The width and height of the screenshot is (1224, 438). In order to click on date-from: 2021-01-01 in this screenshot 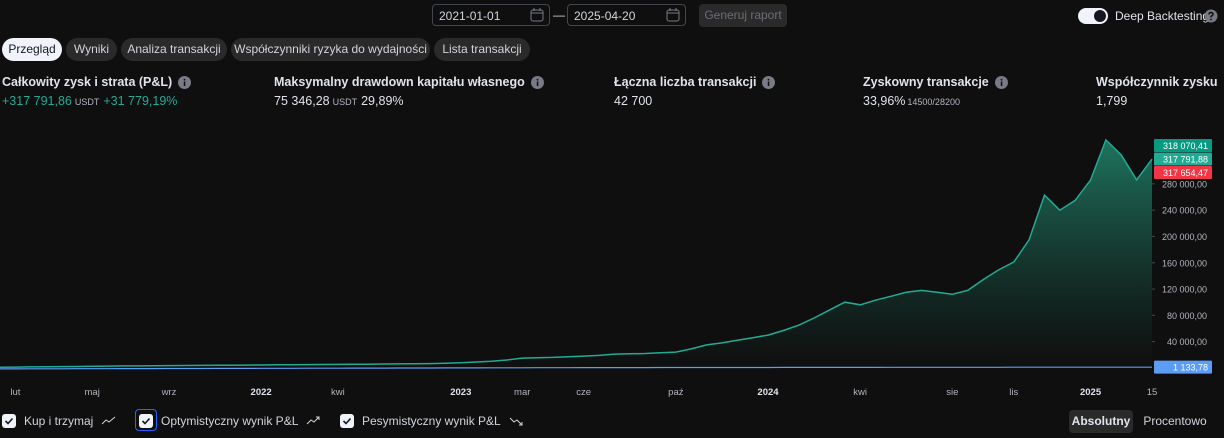, I will do `click(470, 16)`.